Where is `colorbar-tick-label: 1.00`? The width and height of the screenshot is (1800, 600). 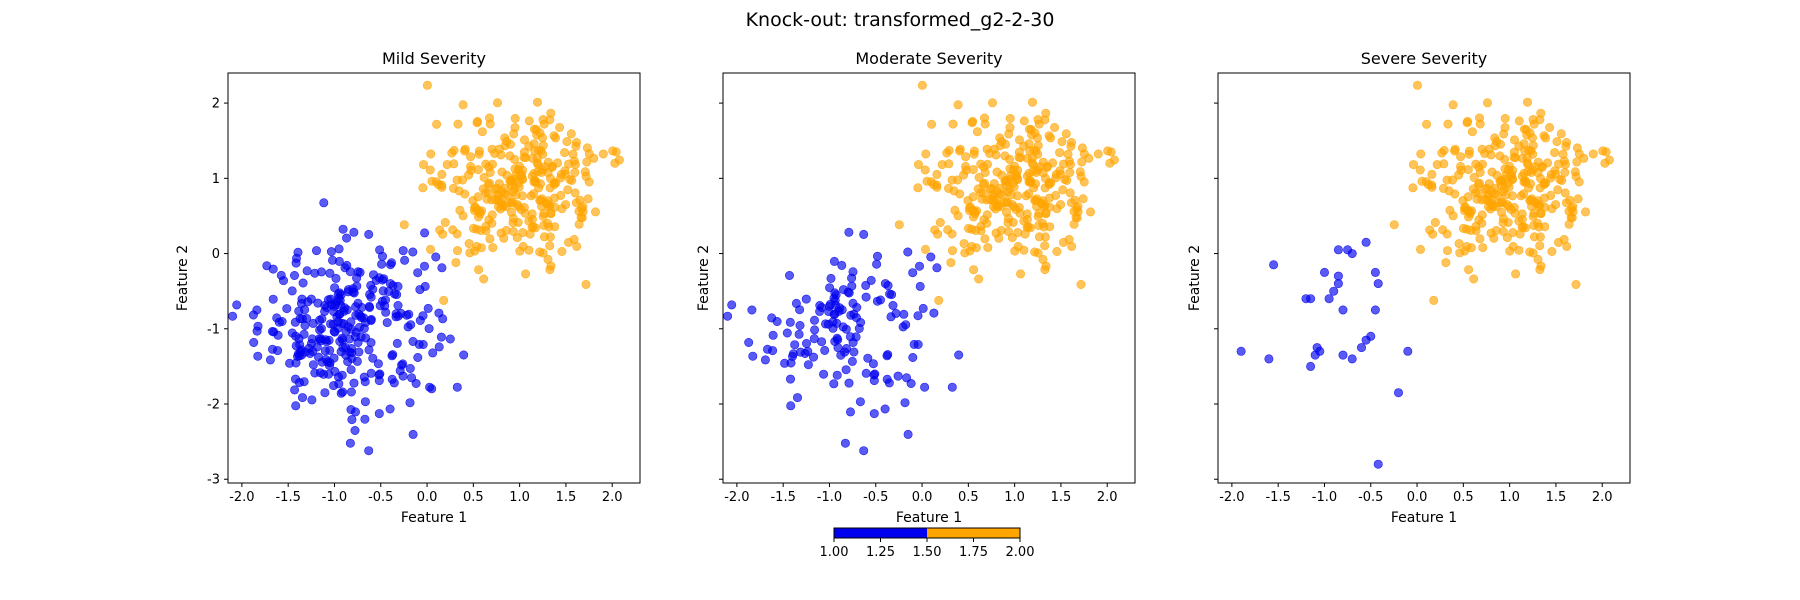 colorbar-tick-label: 1.00 is located at coordinates (834, 552).